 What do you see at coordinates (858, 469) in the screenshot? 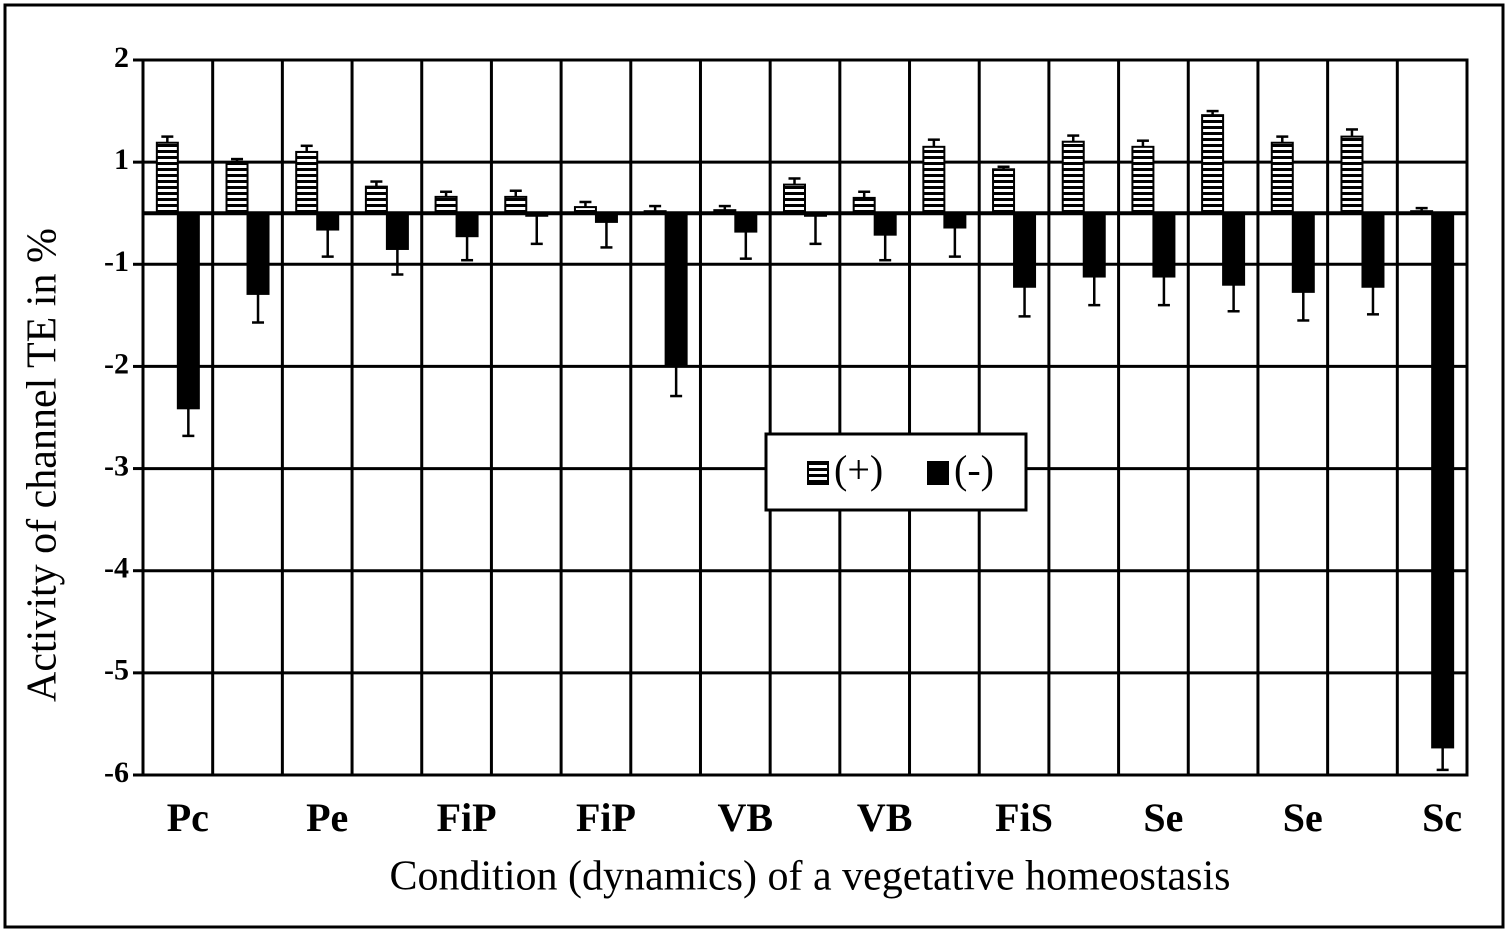
I see `legend-label: (+)` at bounding box center [858, 469].